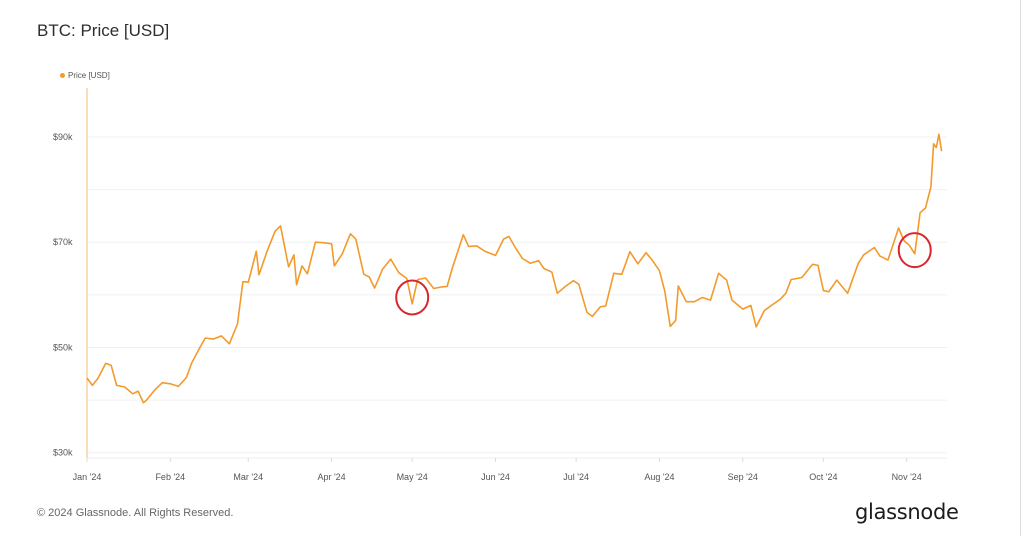  What do you see at coordinates (248, 477) in the screenshot?
I see `x-tick-label: Mar '24` at bounding box center [248, 477].